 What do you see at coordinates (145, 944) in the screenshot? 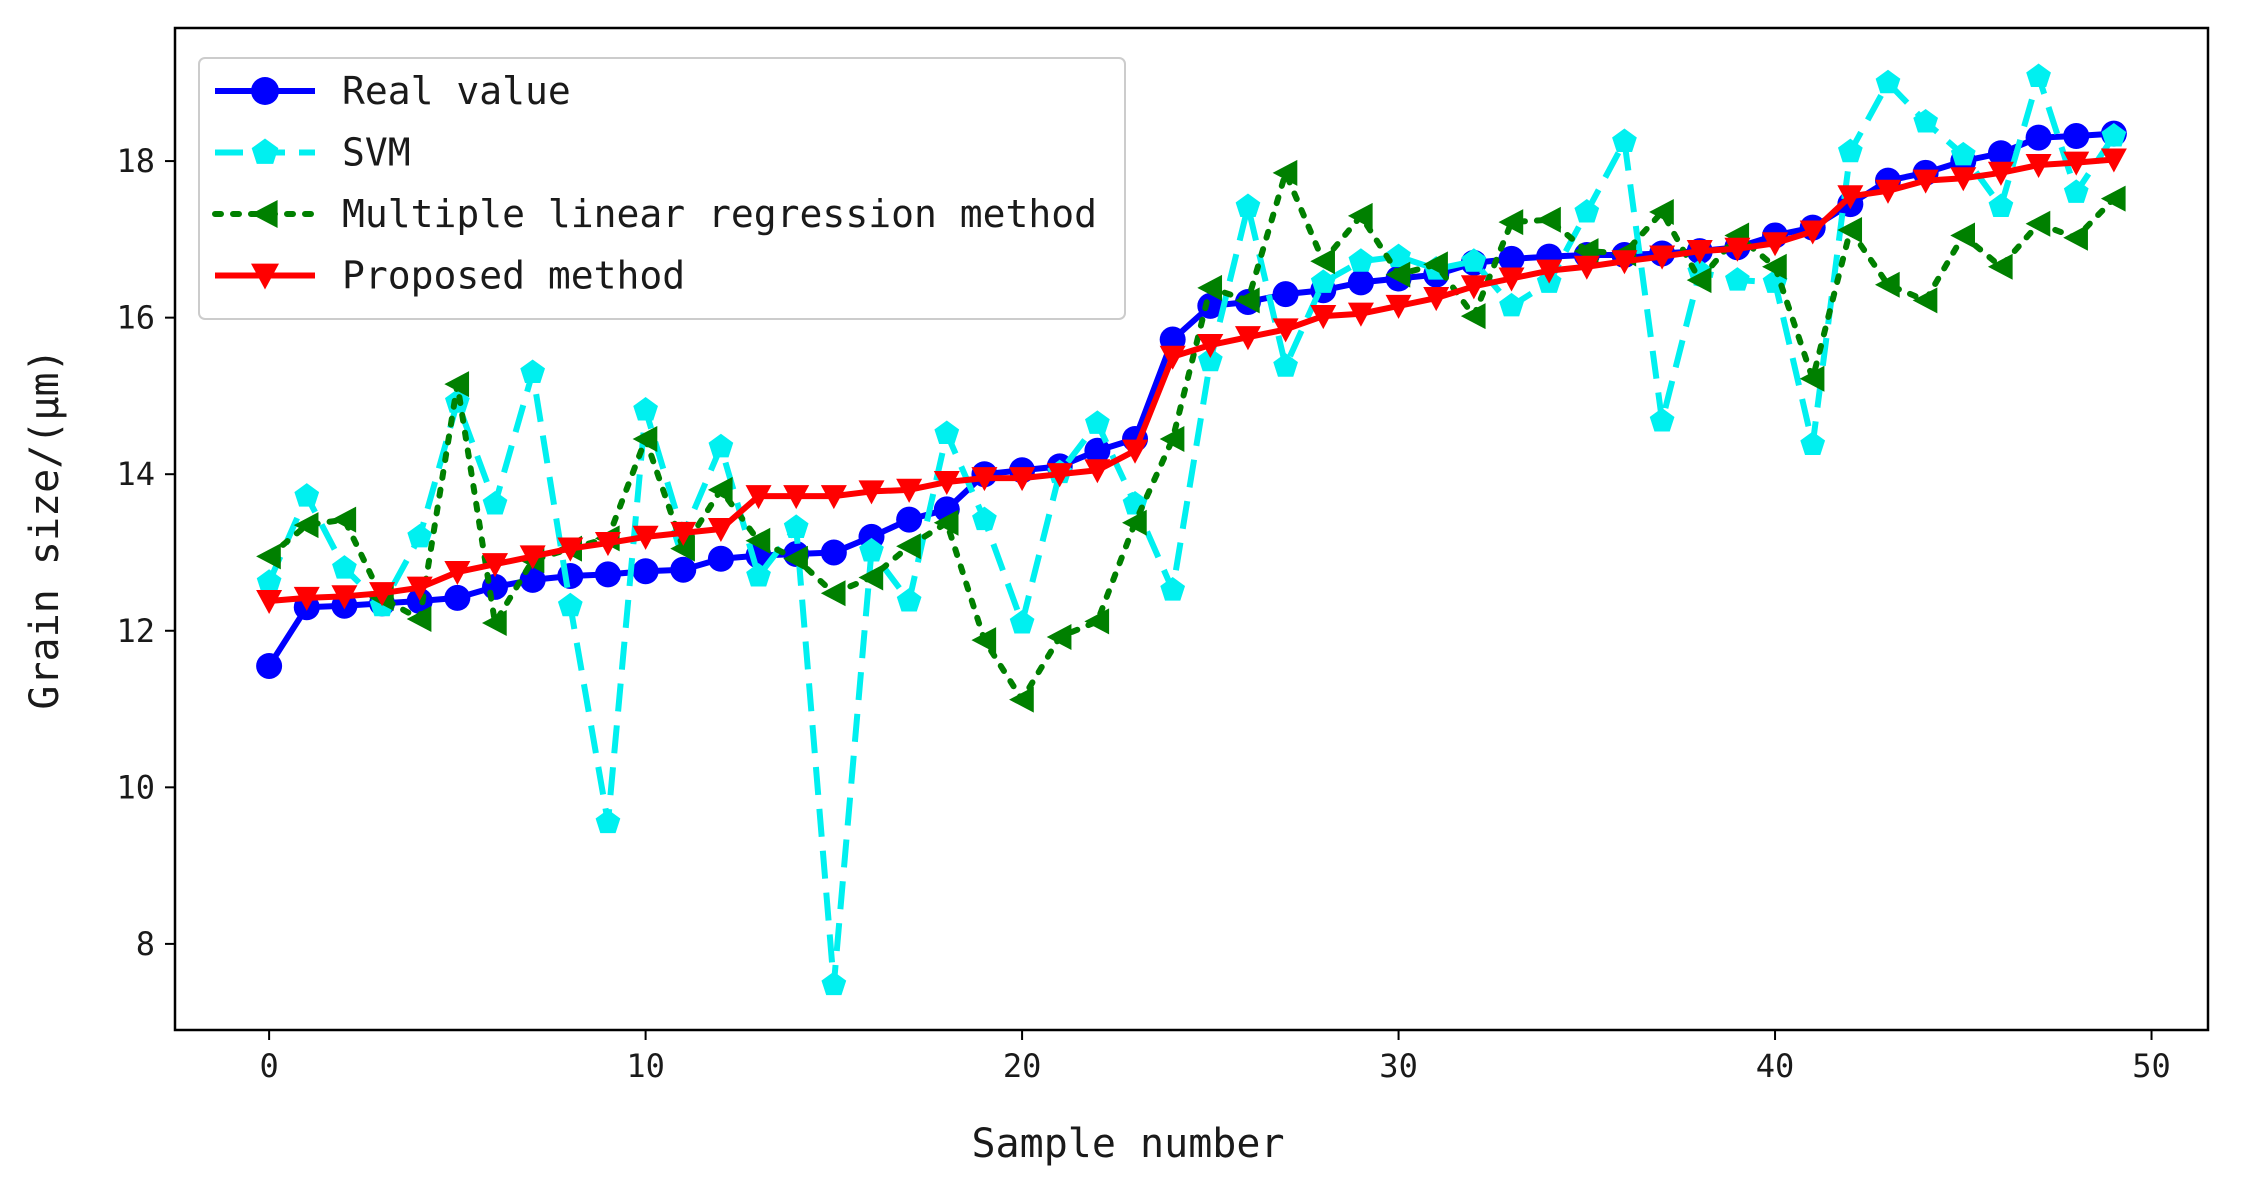
I see `y-tick-label: 8` at bounding box center [145, 944].